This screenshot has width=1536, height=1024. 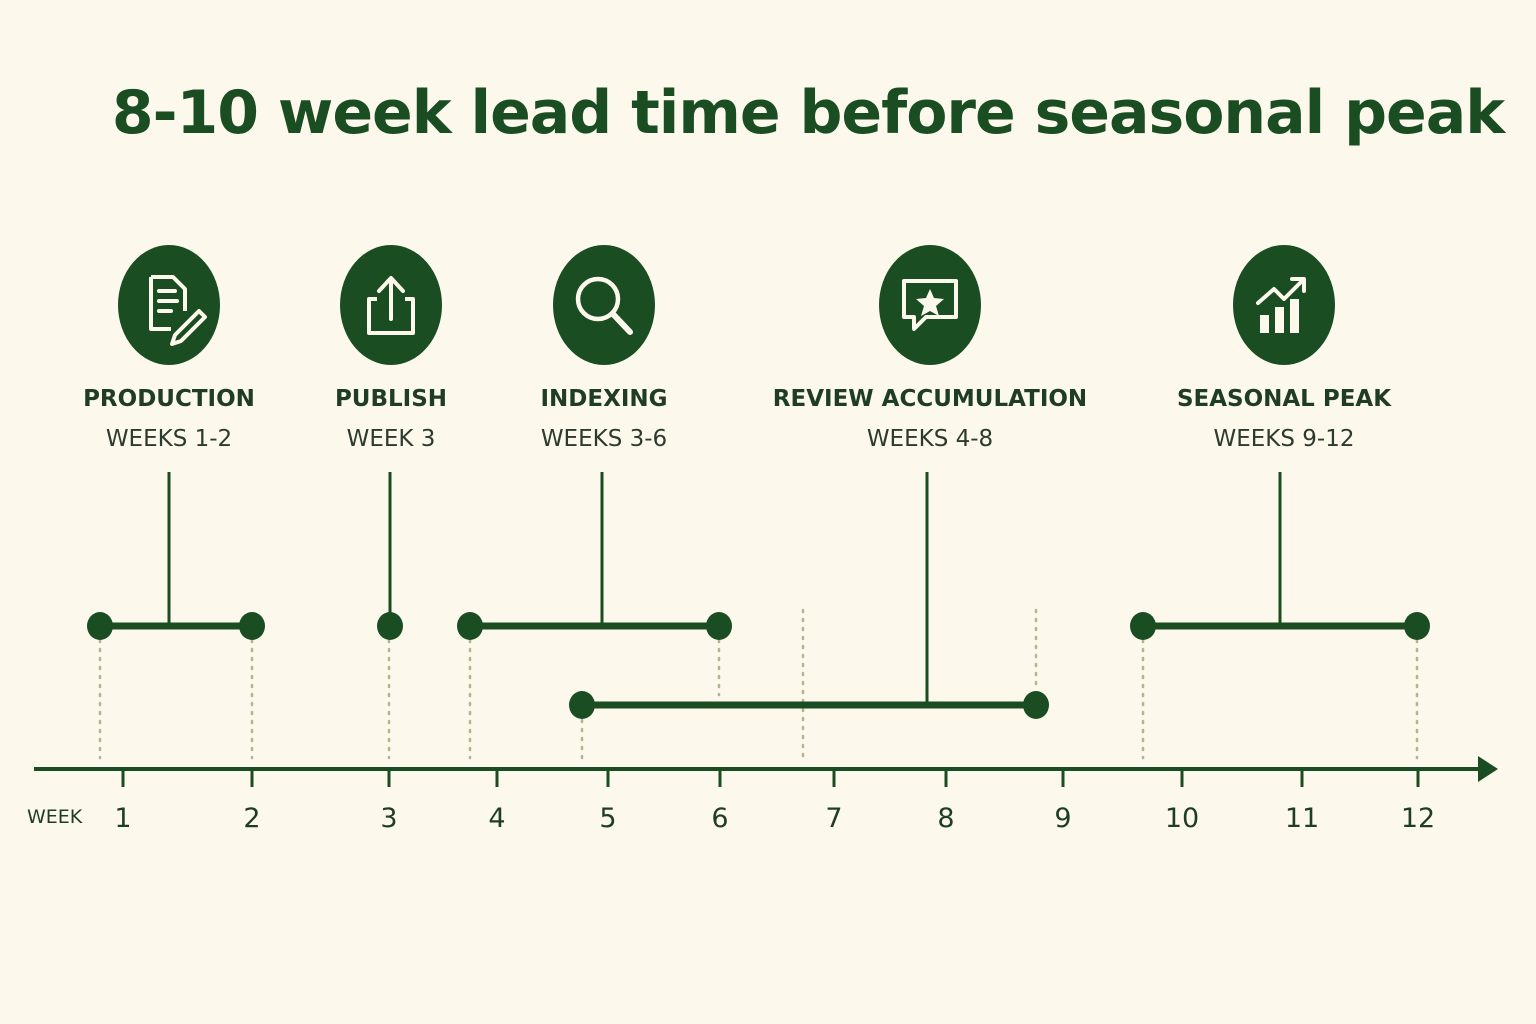 I want to click on stage-icons, so click(x=726, y=305).